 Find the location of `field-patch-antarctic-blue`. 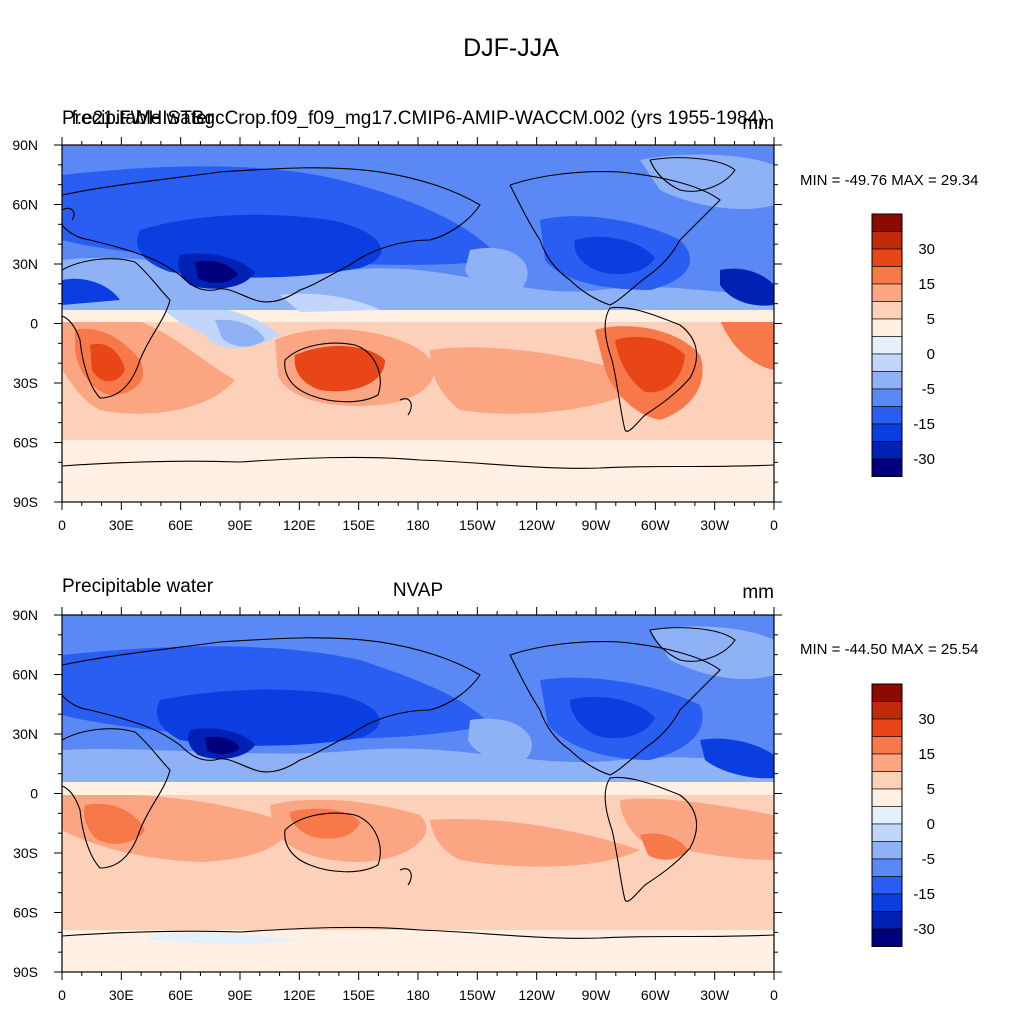

field-patch-antarctic-blue is located at coordinates (225, 938).